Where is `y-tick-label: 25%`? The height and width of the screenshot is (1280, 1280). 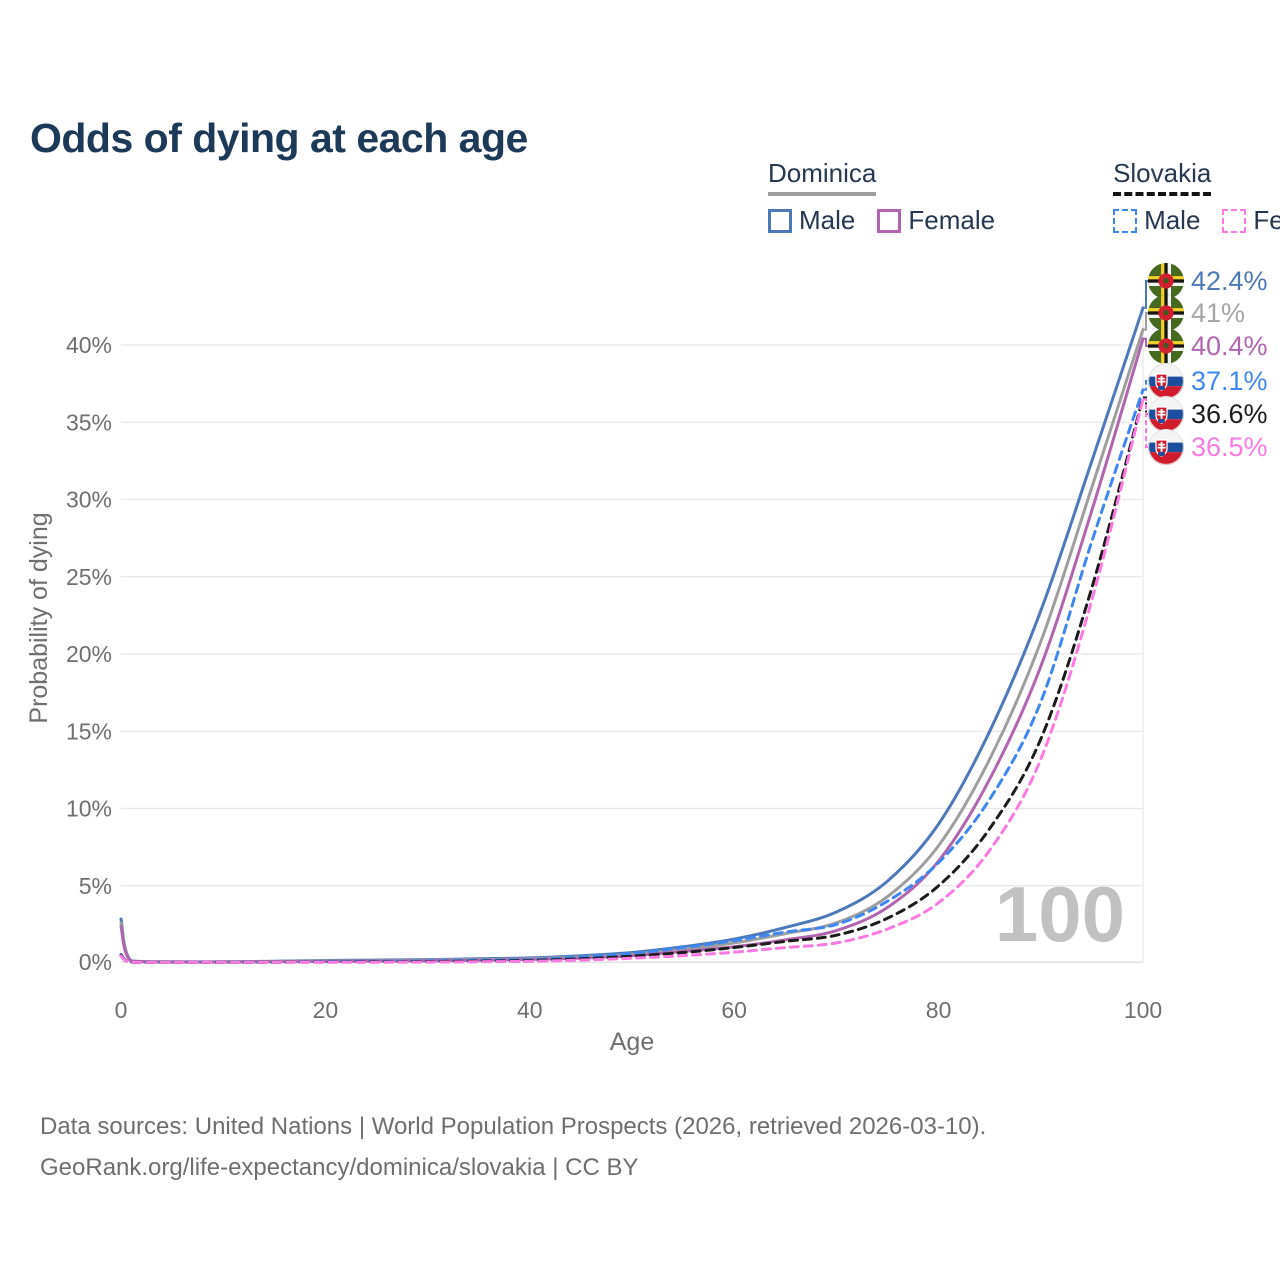
y-tick-label: 25% is located at coordinates (89, 577).